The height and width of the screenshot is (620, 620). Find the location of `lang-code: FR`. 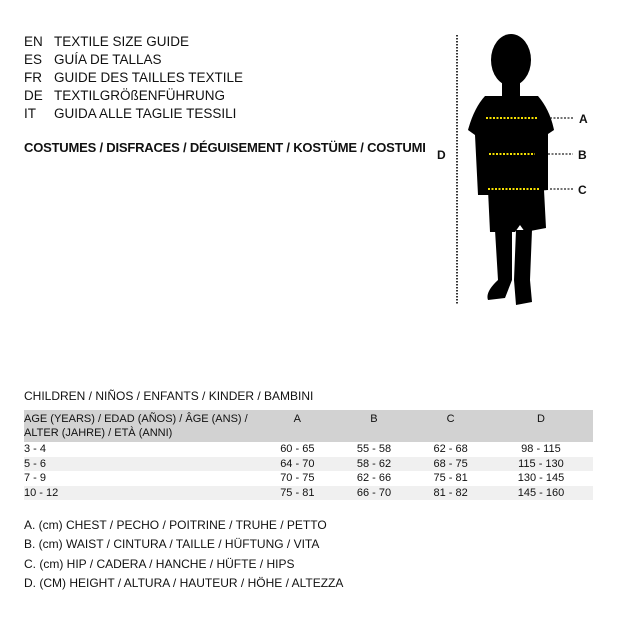

lang-code: FR is located at coordinates (33, 77).